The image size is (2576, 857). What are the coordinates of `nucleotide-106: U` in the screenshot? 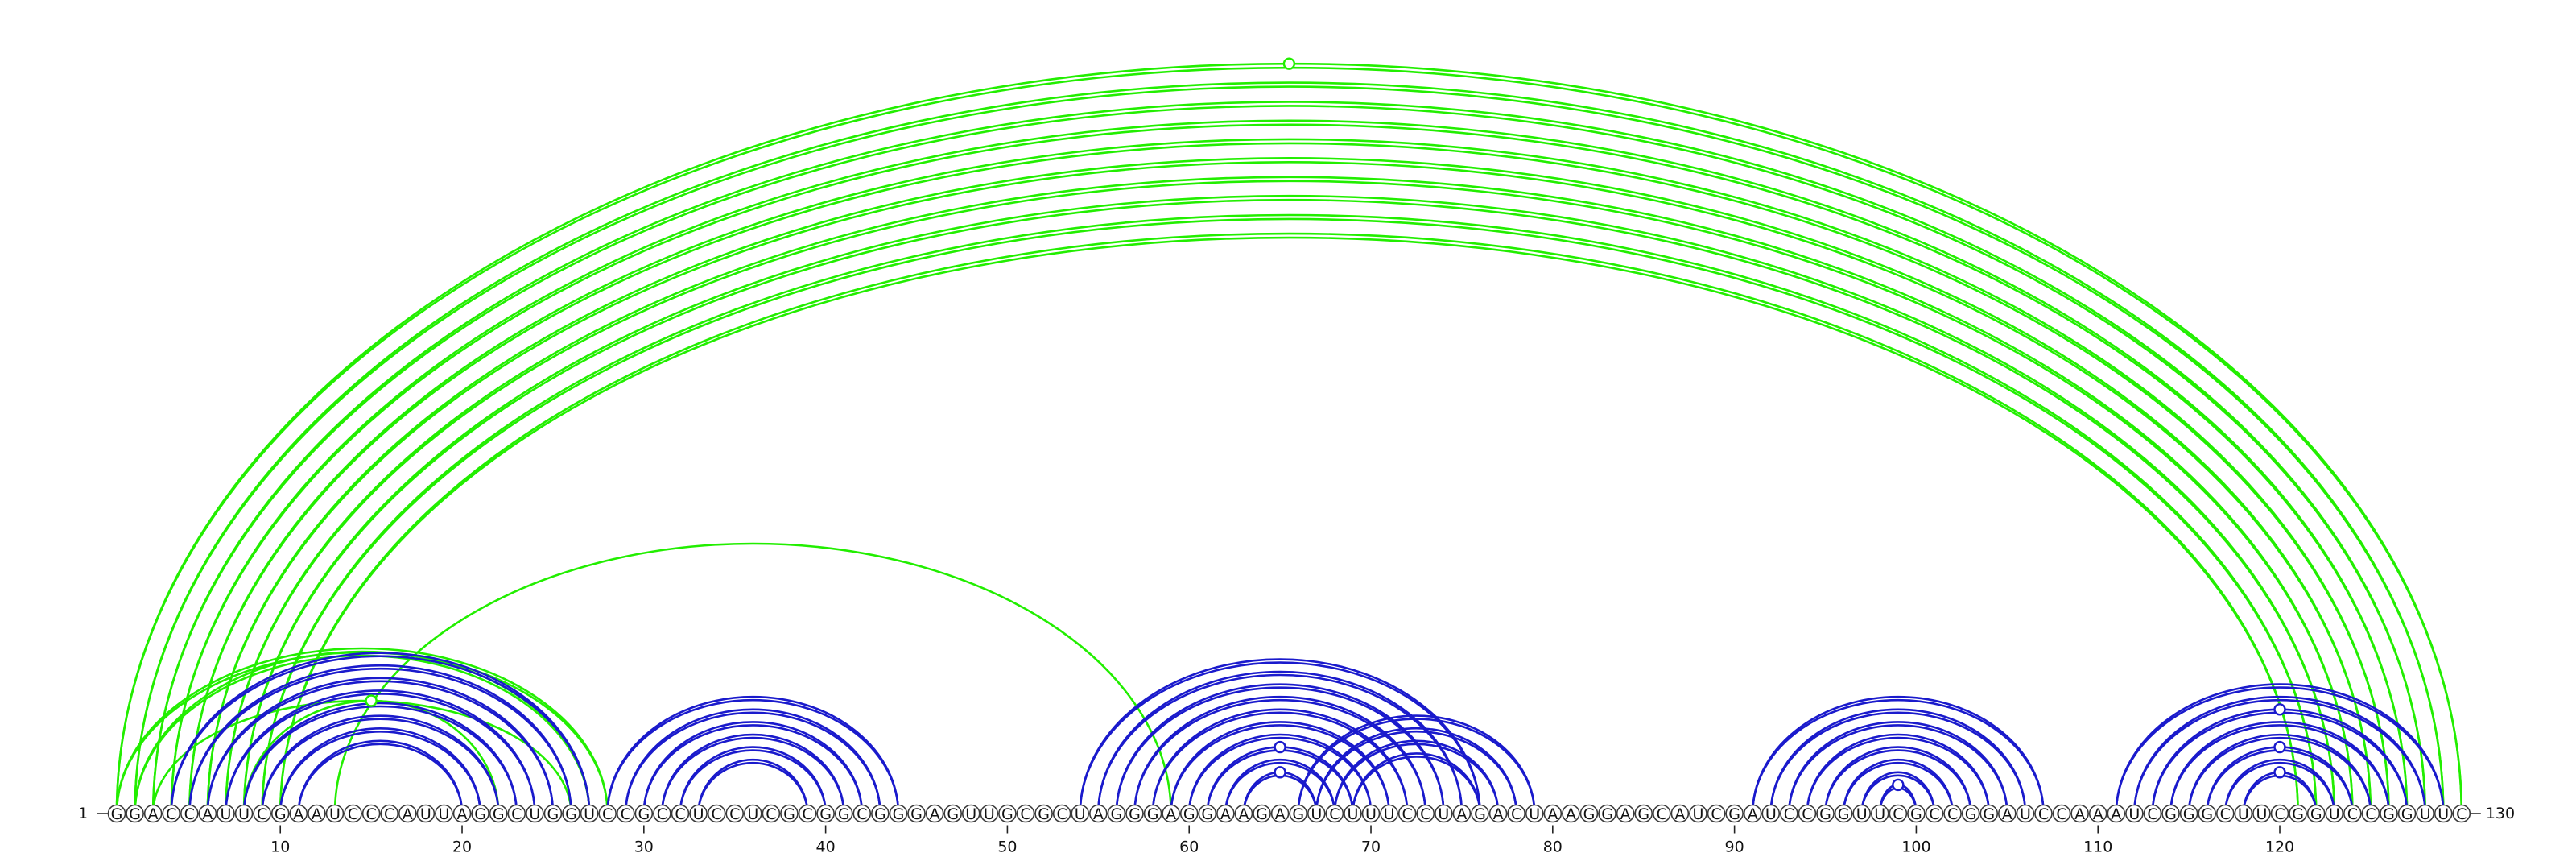 It's located at (2025, 813).